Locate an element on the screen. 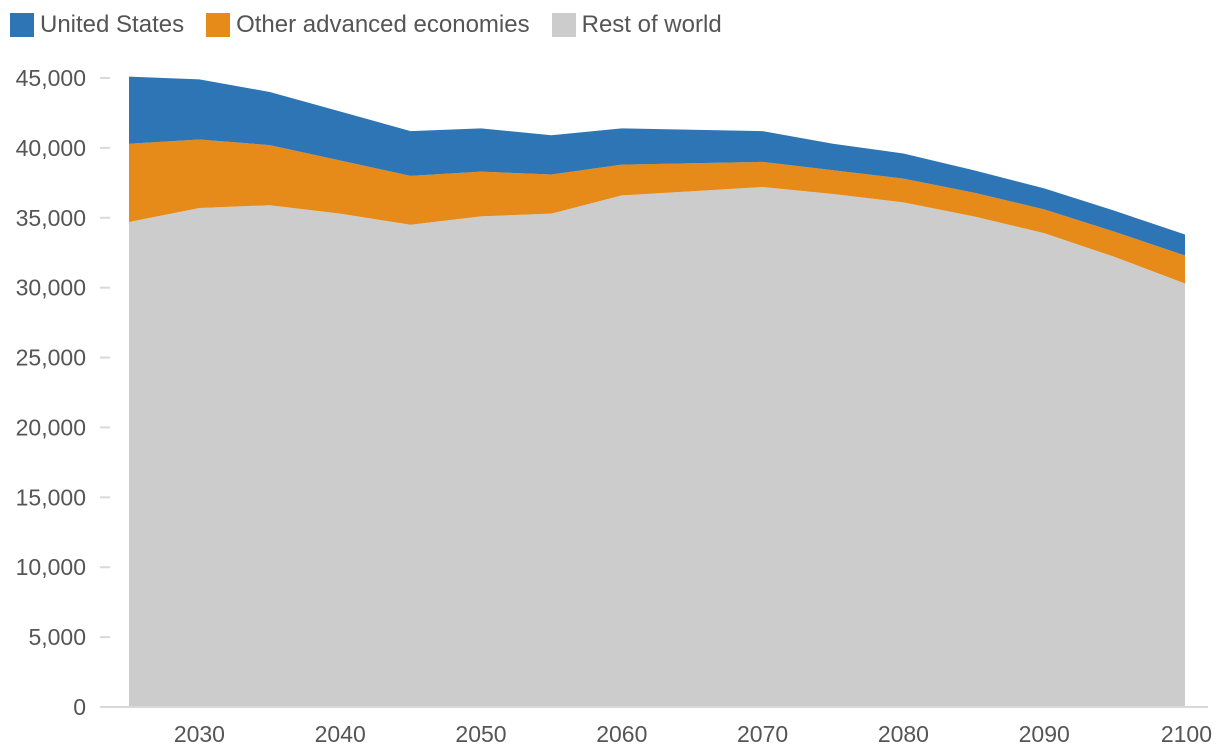  legend-swatch-rest-of-world is located at coordinates (563, 25).